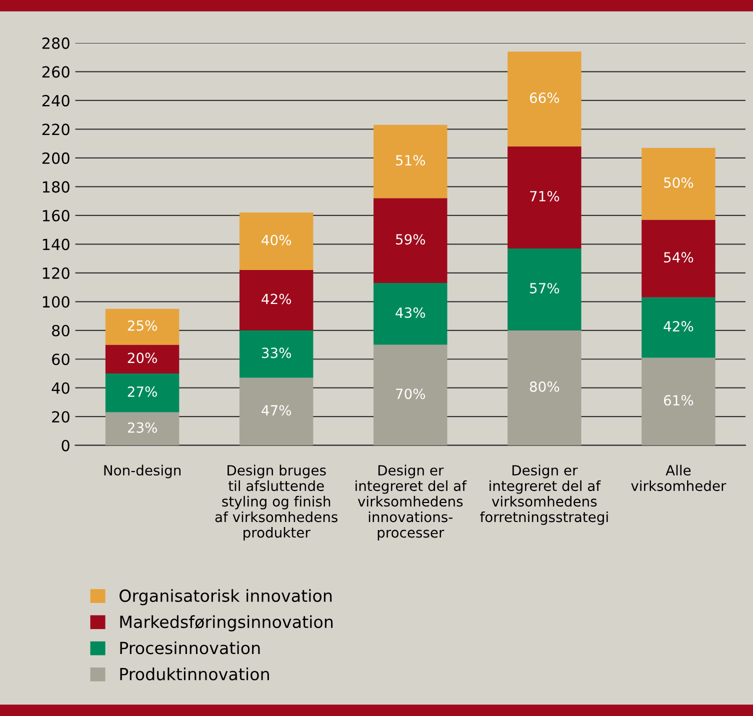 The width and height of the screenshot is (753, 716). Describe the element at coordinates (226, 623) in the screenshot. I see `legend-label: Markedsføringsinnovation` at that location.